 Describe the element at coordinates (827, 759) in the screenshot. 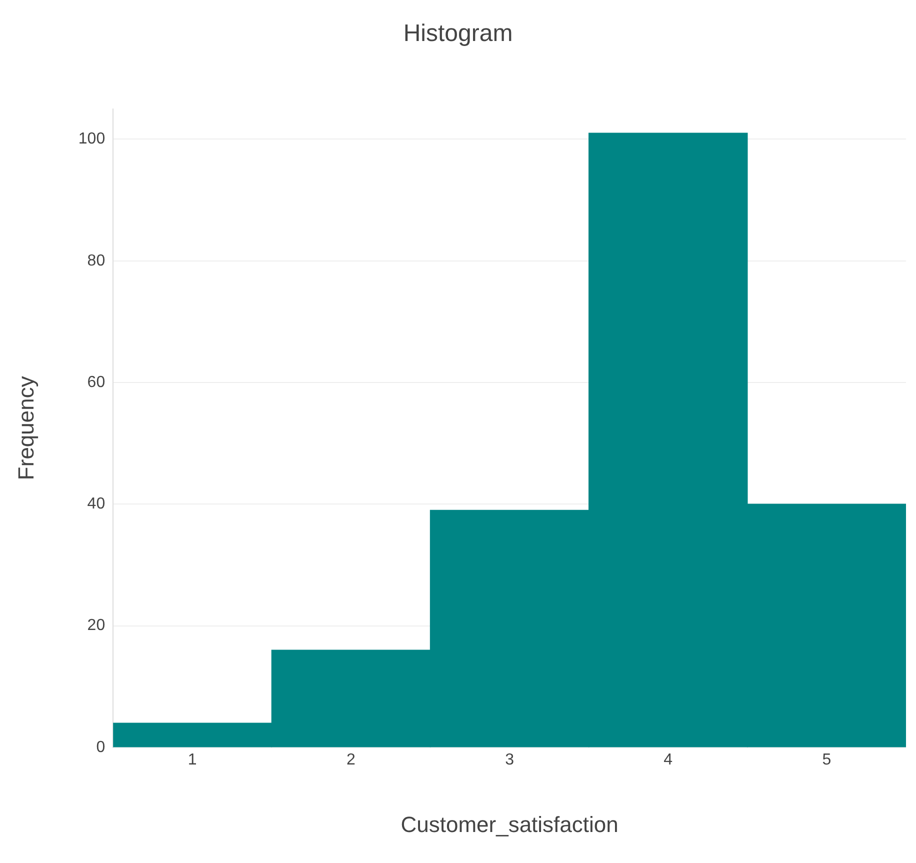

I see `x-tick-label: 5` at that location.